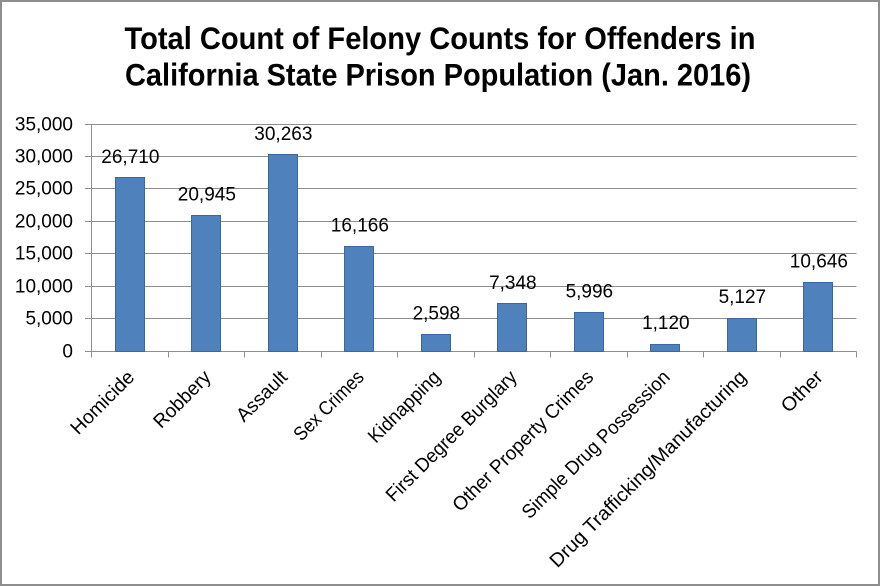  I want to click on svg-text: 5,996, so click(590, 292).